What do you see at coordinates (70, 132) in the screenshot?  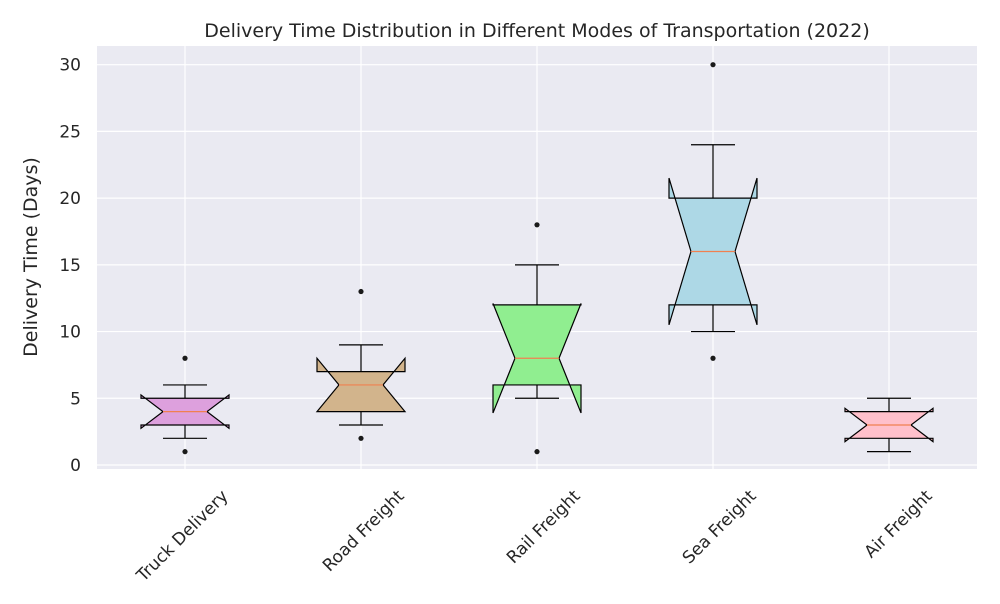 I see `y-tick-label: 25` at bounding box center [70, 132].